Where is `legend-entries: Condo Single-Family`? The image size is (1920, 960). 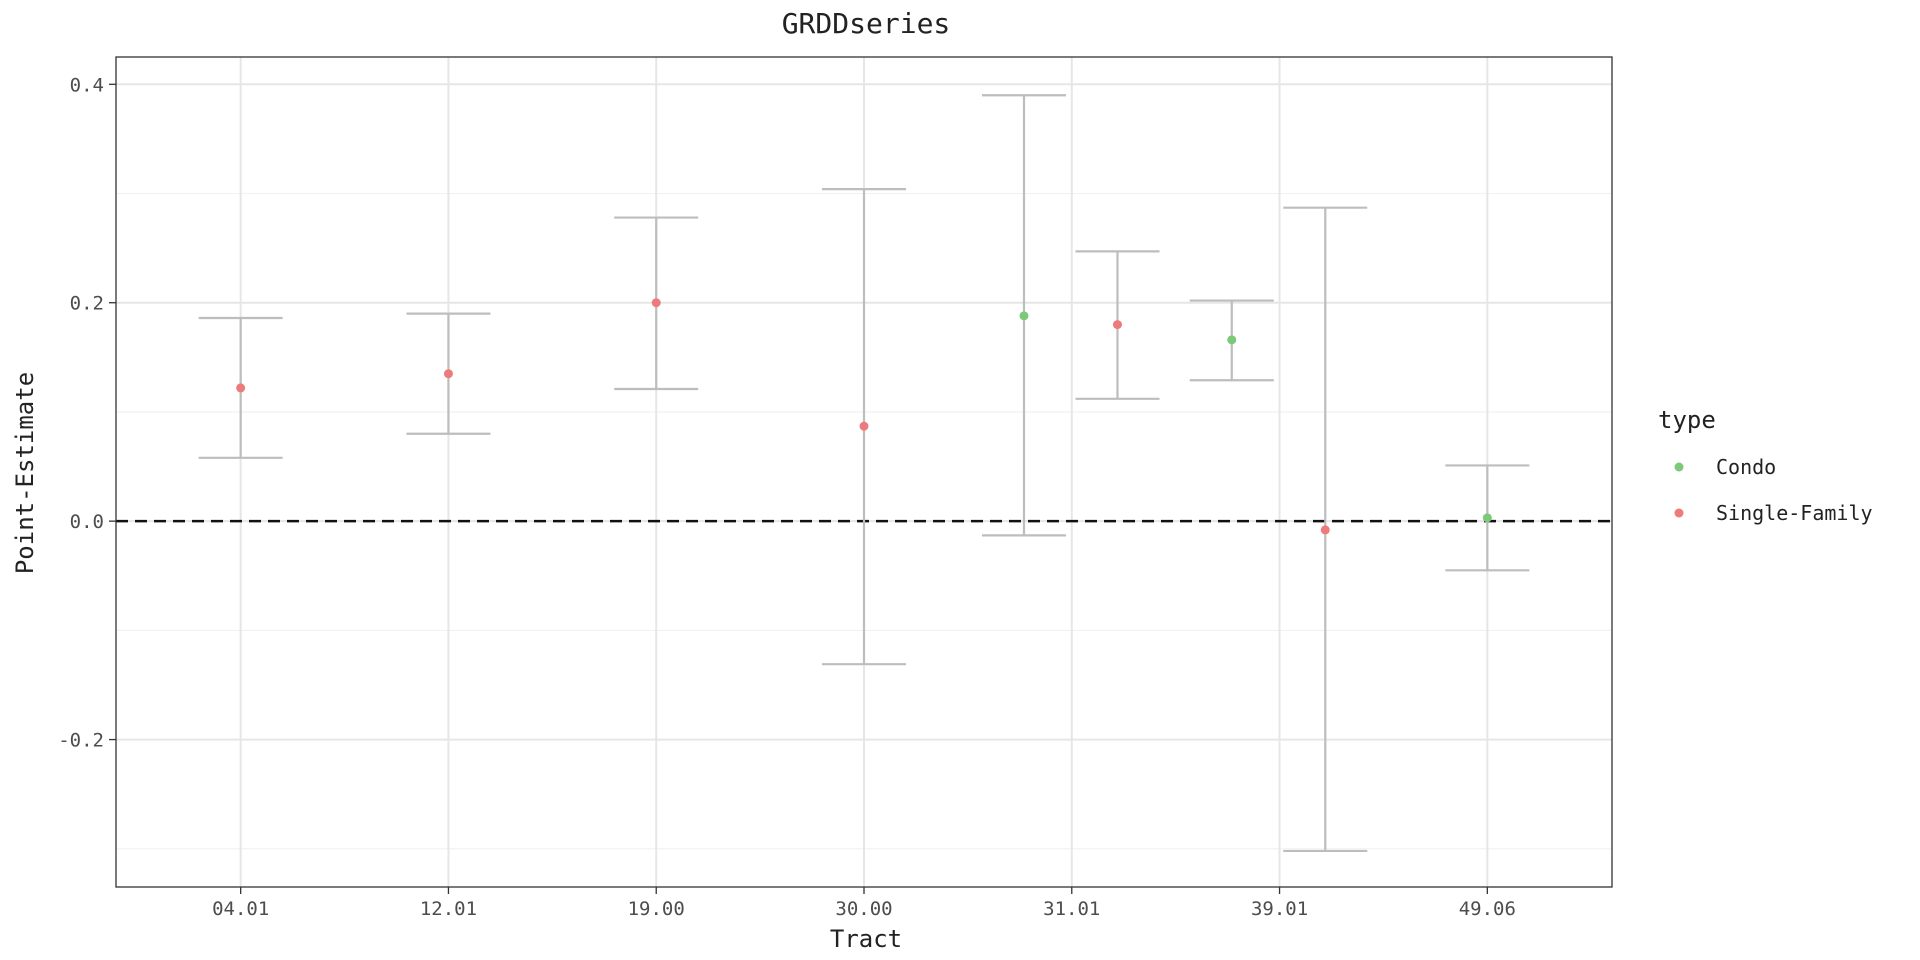 legend-entries: Condo Single-Family is located at coordinates (1773, 490).